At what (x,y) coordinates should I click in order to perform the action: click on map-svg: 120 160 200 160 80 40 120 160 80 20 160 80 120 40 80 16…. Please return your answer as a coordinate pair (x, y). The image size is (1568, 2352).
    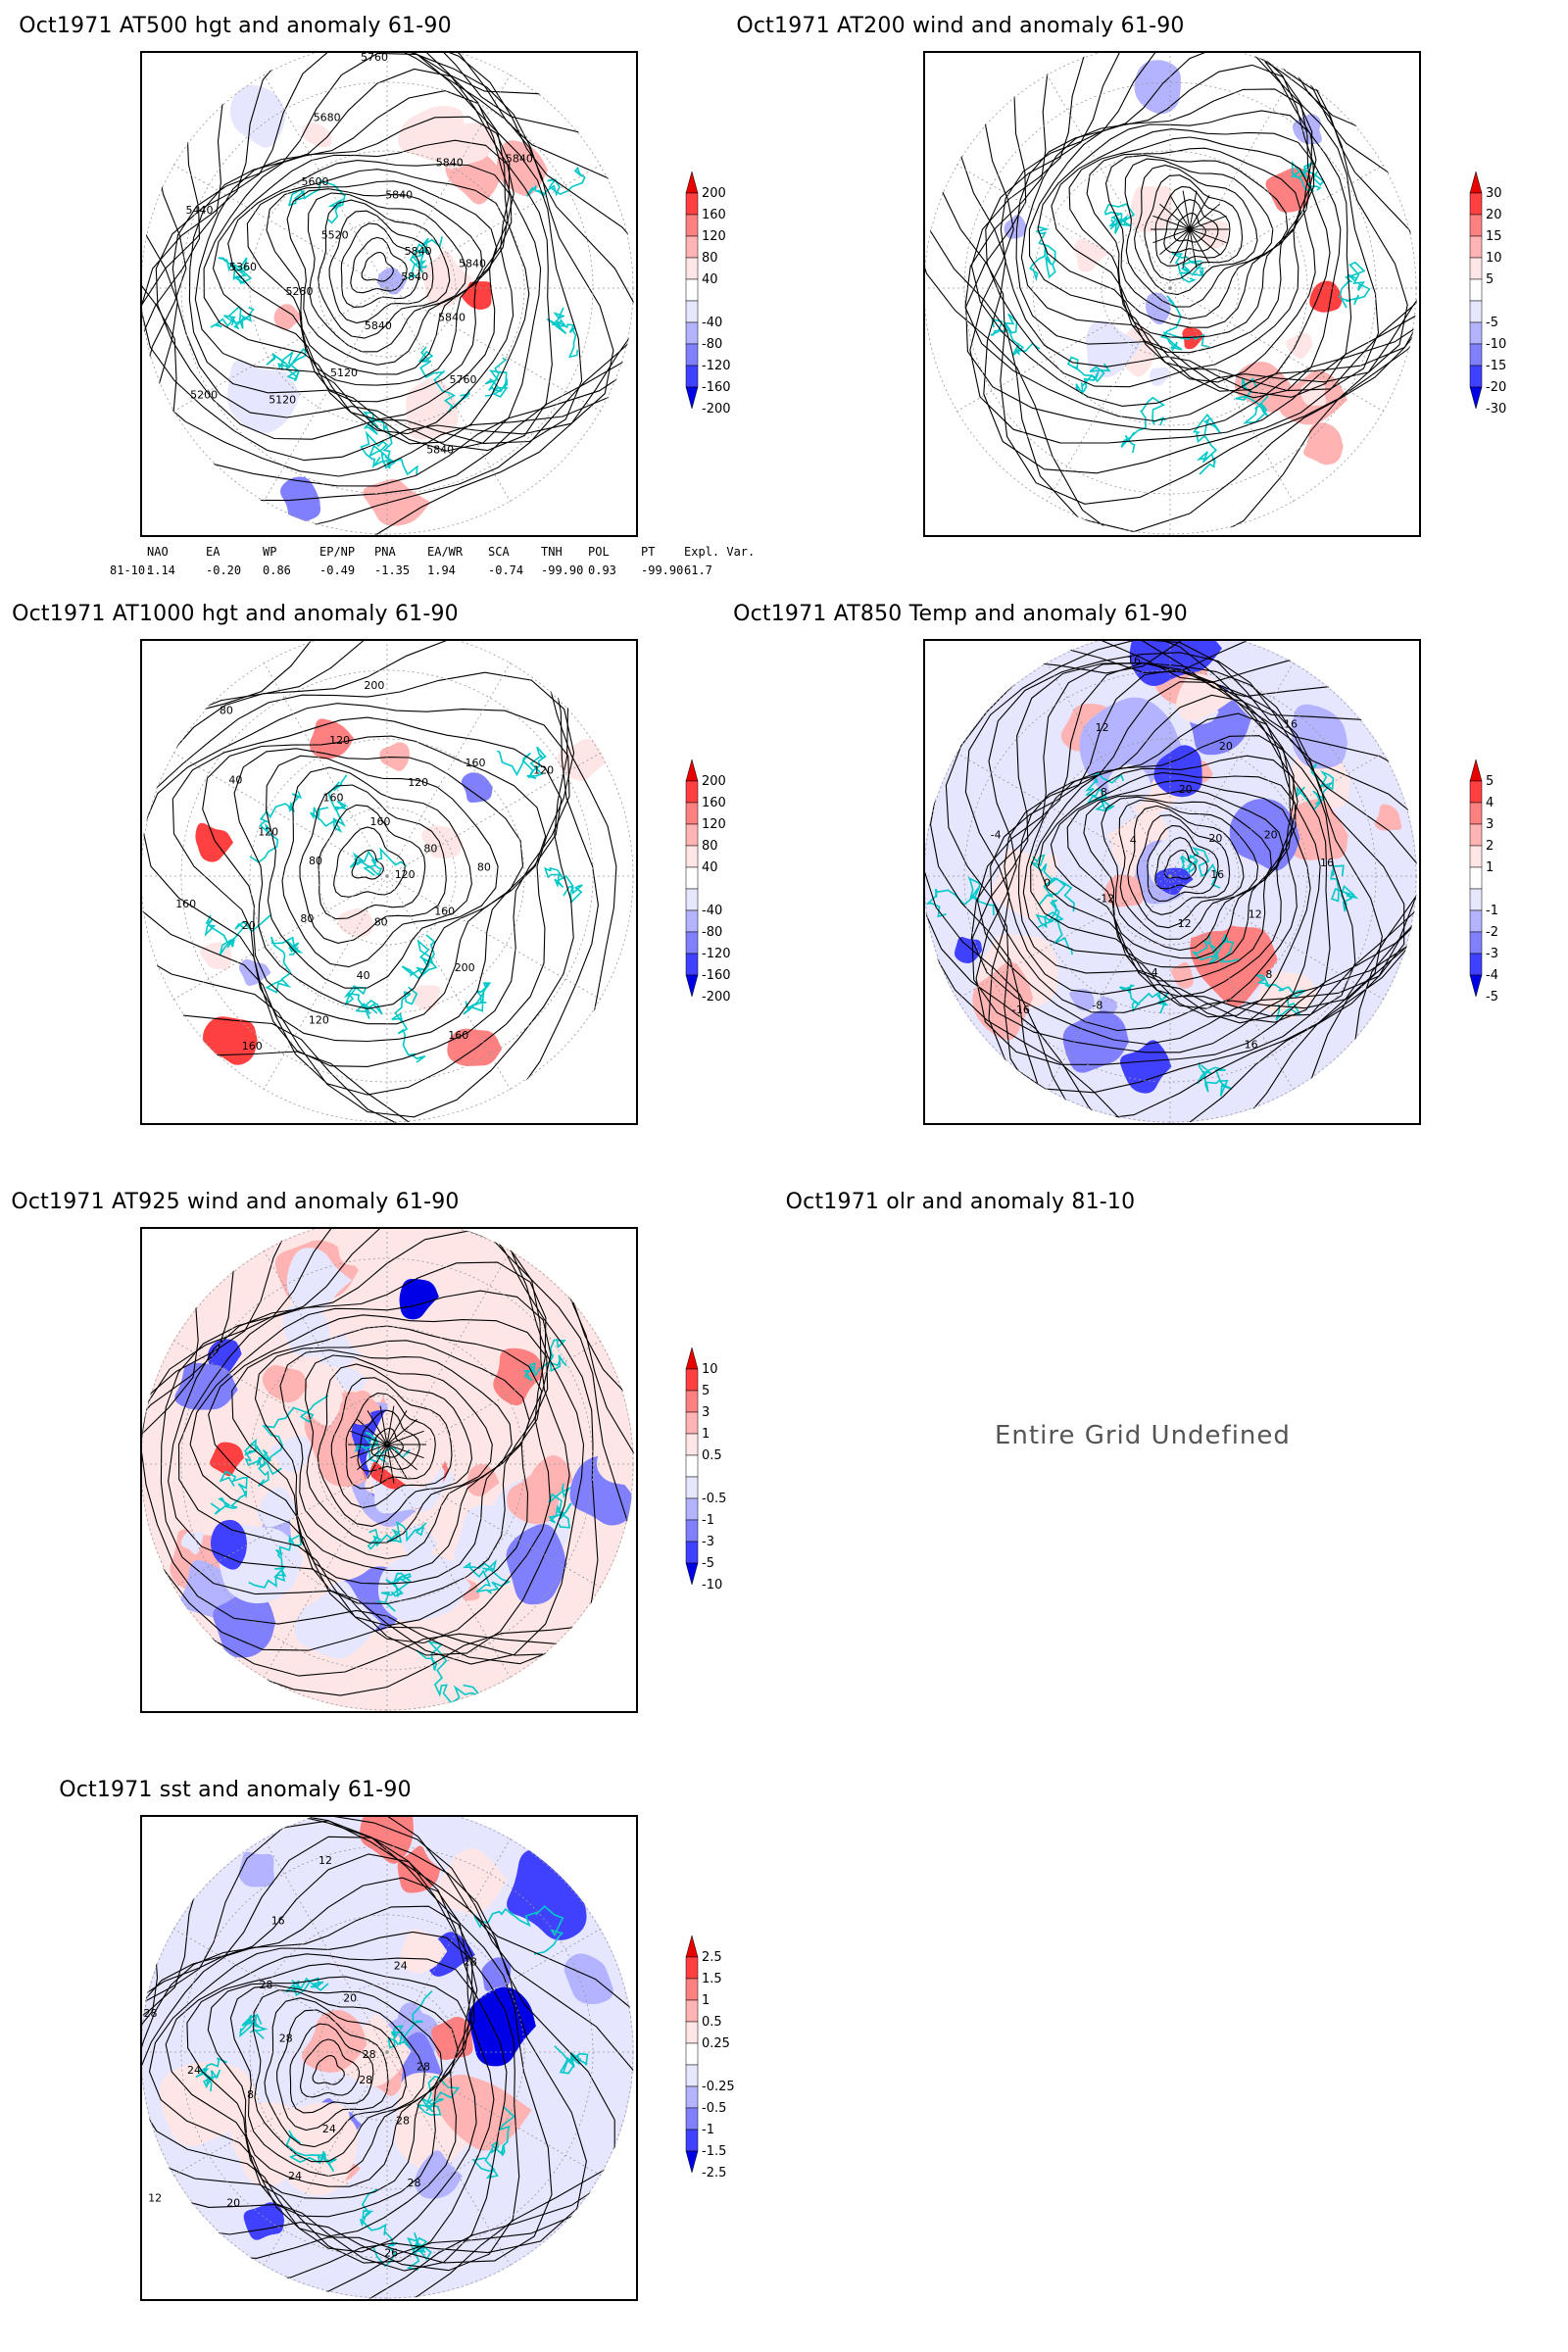
    Looking at the image, I should click on (388, 882).